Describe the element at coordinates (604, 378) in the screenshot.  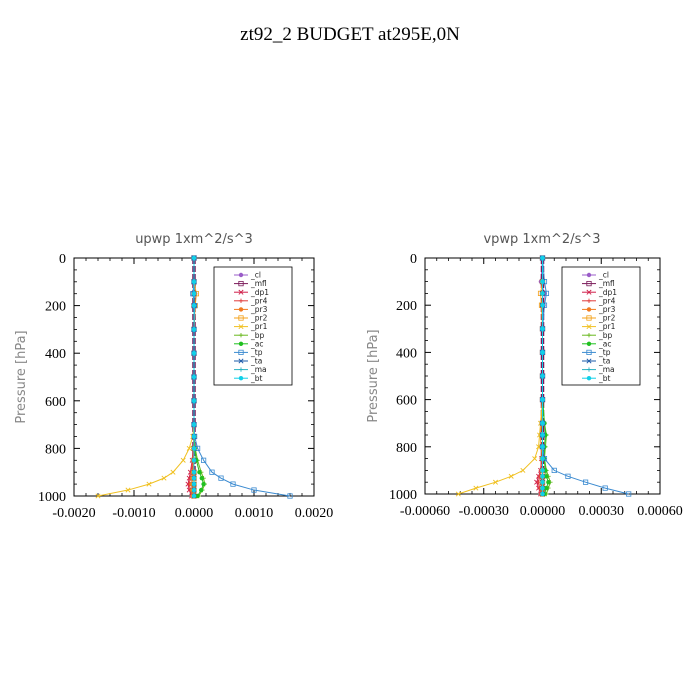
I see `legend-label: _bt` at that location.